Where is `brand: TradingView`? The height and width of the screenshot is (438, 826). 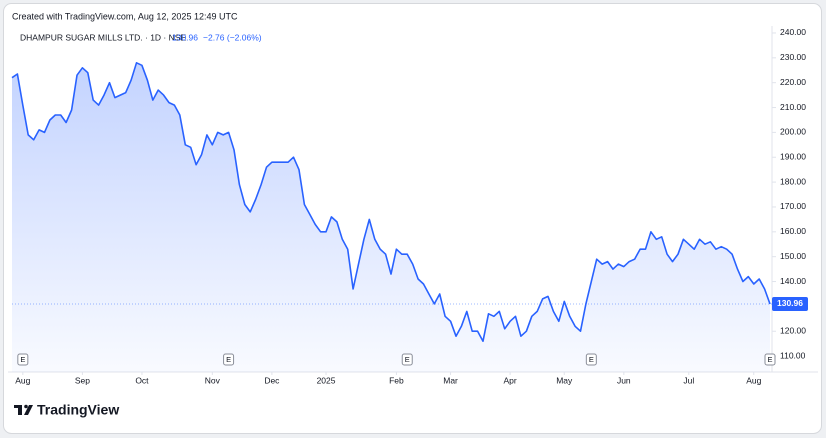
brand: TradingView is located at coordinates (78, 410).